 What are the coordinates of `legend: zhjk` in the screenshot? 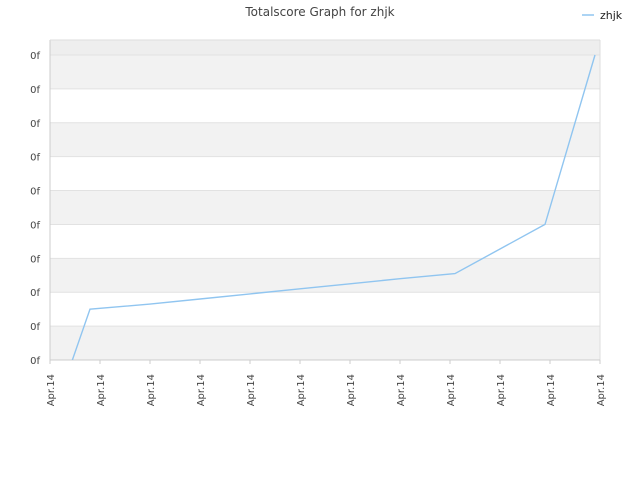 It's located at (602, 15).